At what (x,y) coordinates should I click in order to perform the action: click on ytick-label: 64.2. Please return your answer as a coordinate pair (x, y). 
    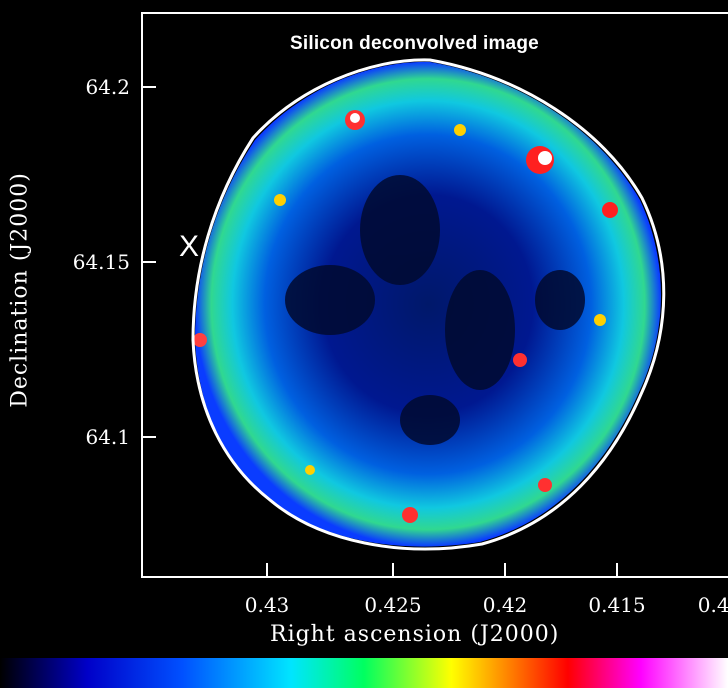
    Looking at the image, I should click on (107, 87).